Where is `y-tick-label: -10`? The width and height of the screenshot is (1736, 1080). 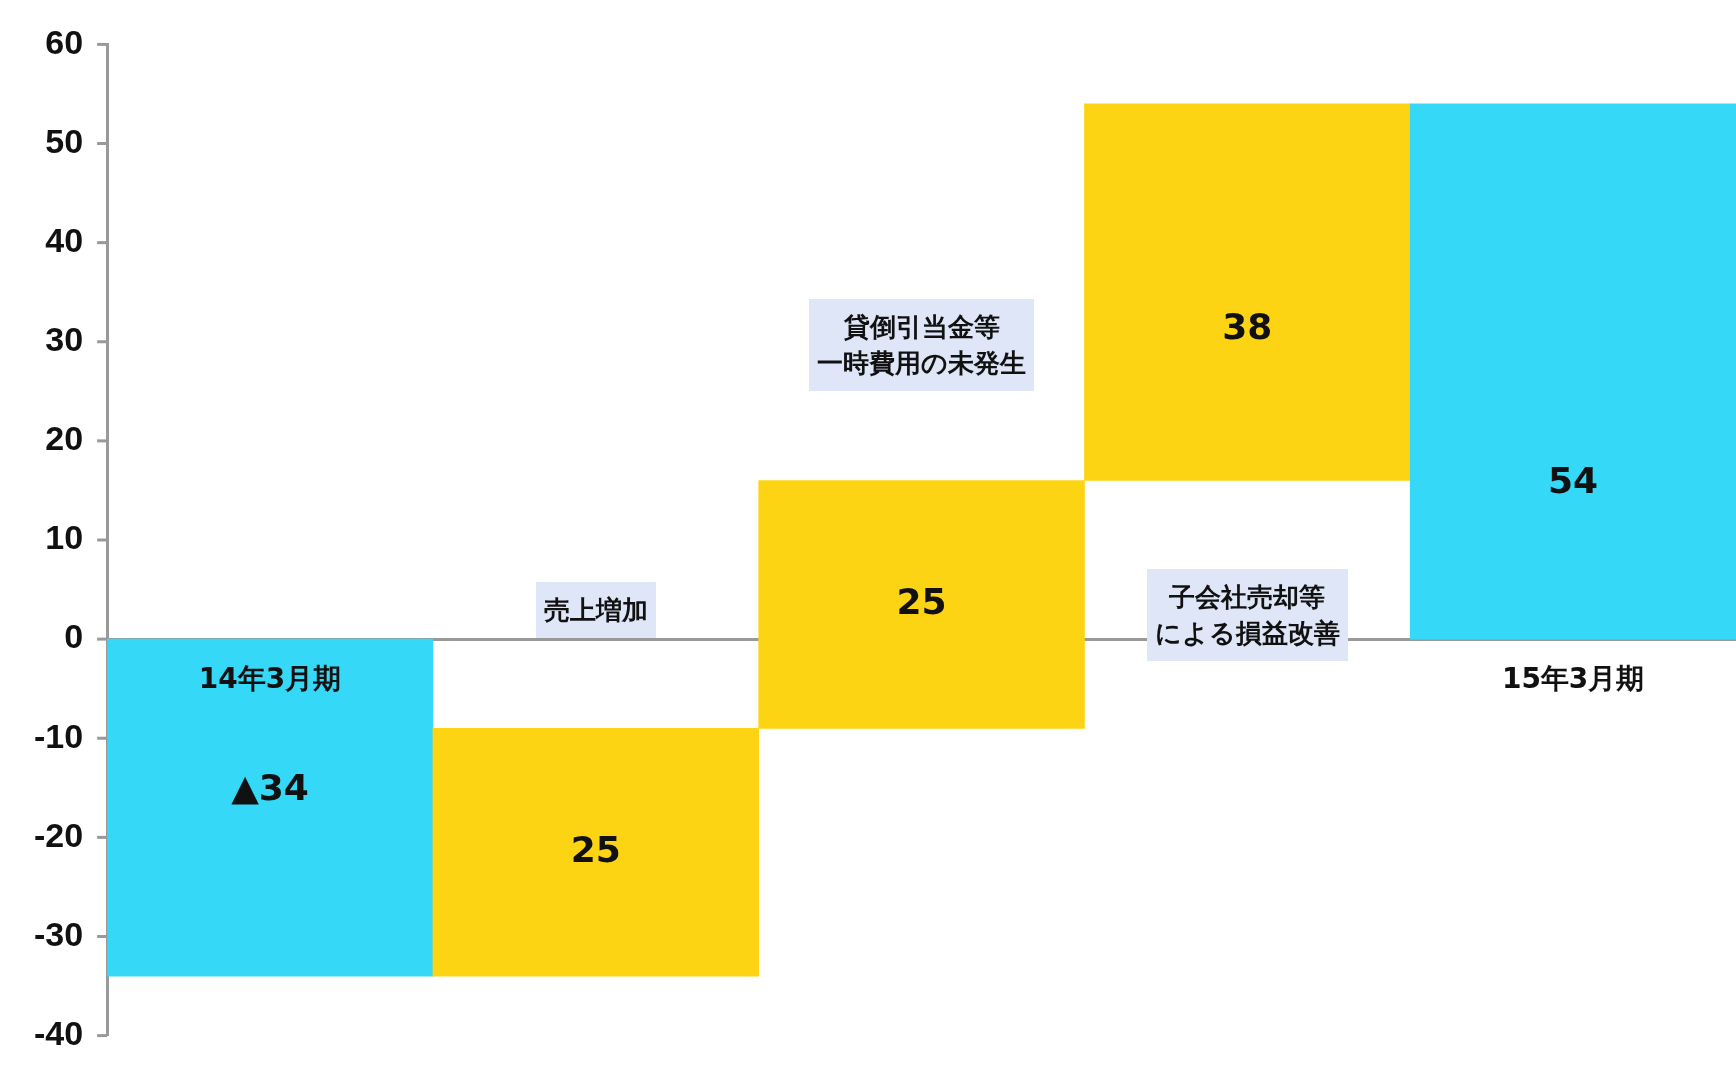 y-tick-label: -10 is located at coordinates (59, 735).